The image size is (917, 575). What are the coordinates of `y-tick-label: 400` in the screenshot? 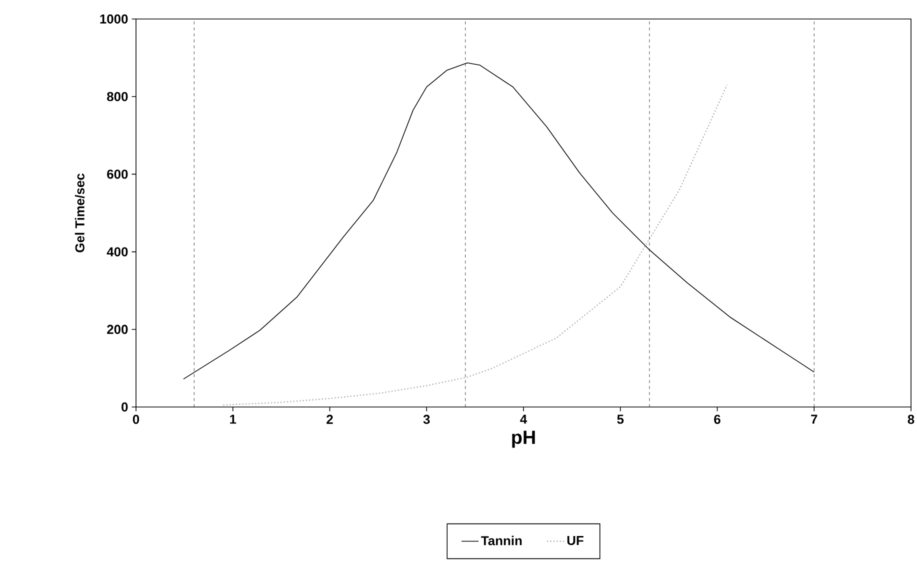 It's located at (117, 251).